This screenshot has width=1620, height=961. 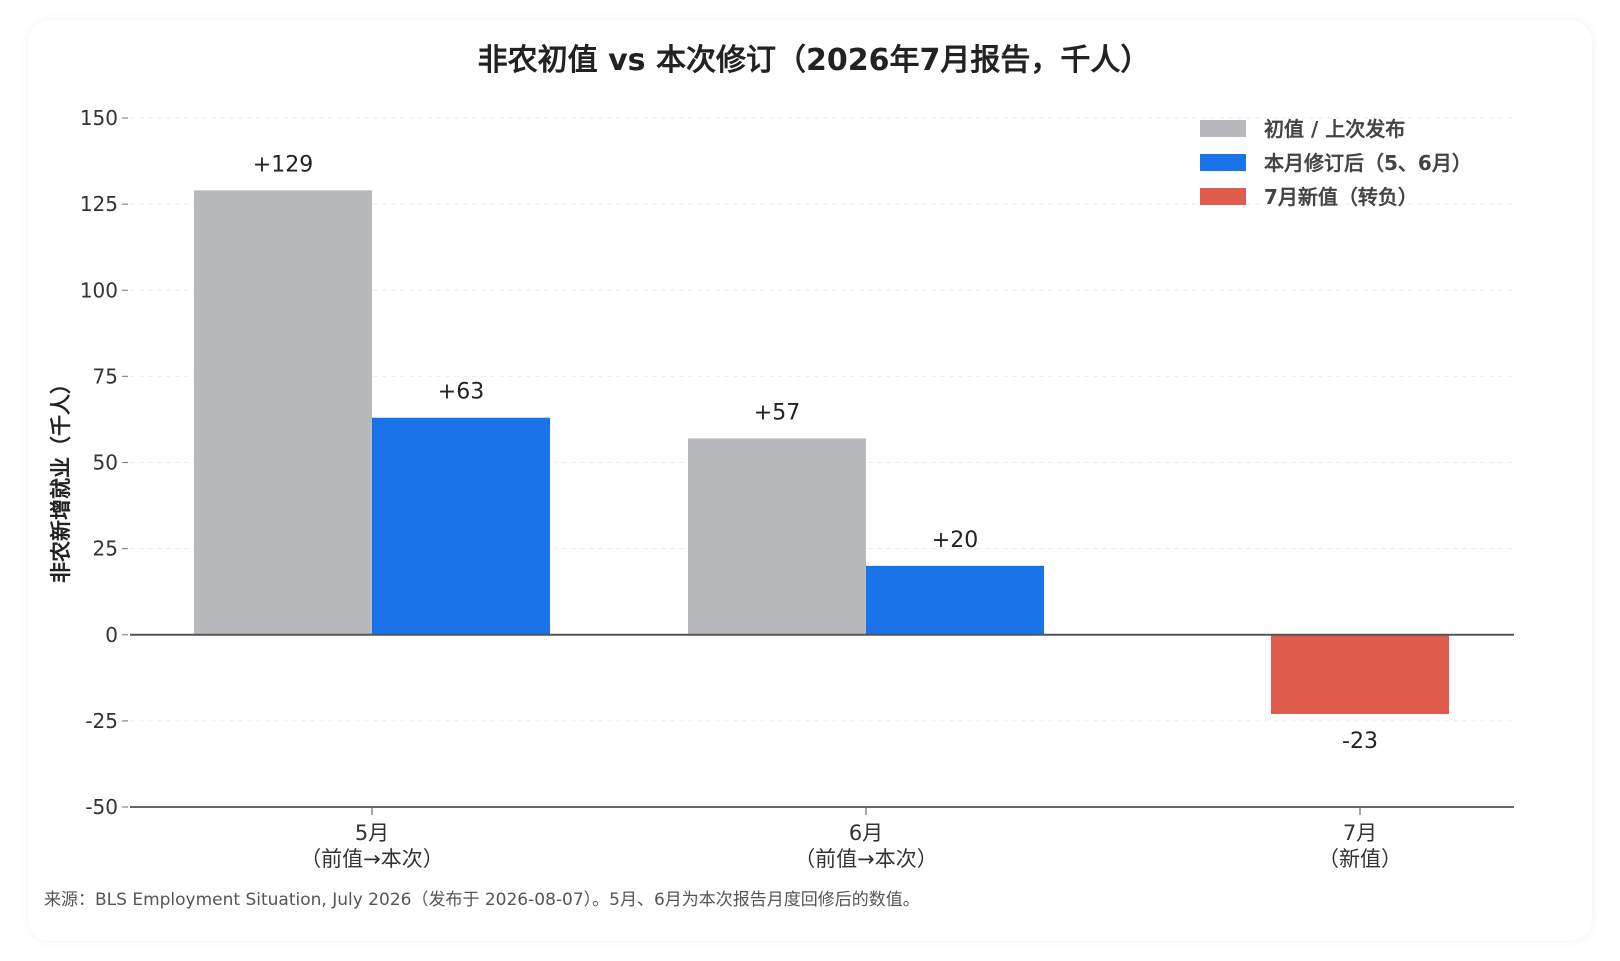 I want to click on legend-label: 本月修订后（5、6月）, so click(x=1368, y=163).